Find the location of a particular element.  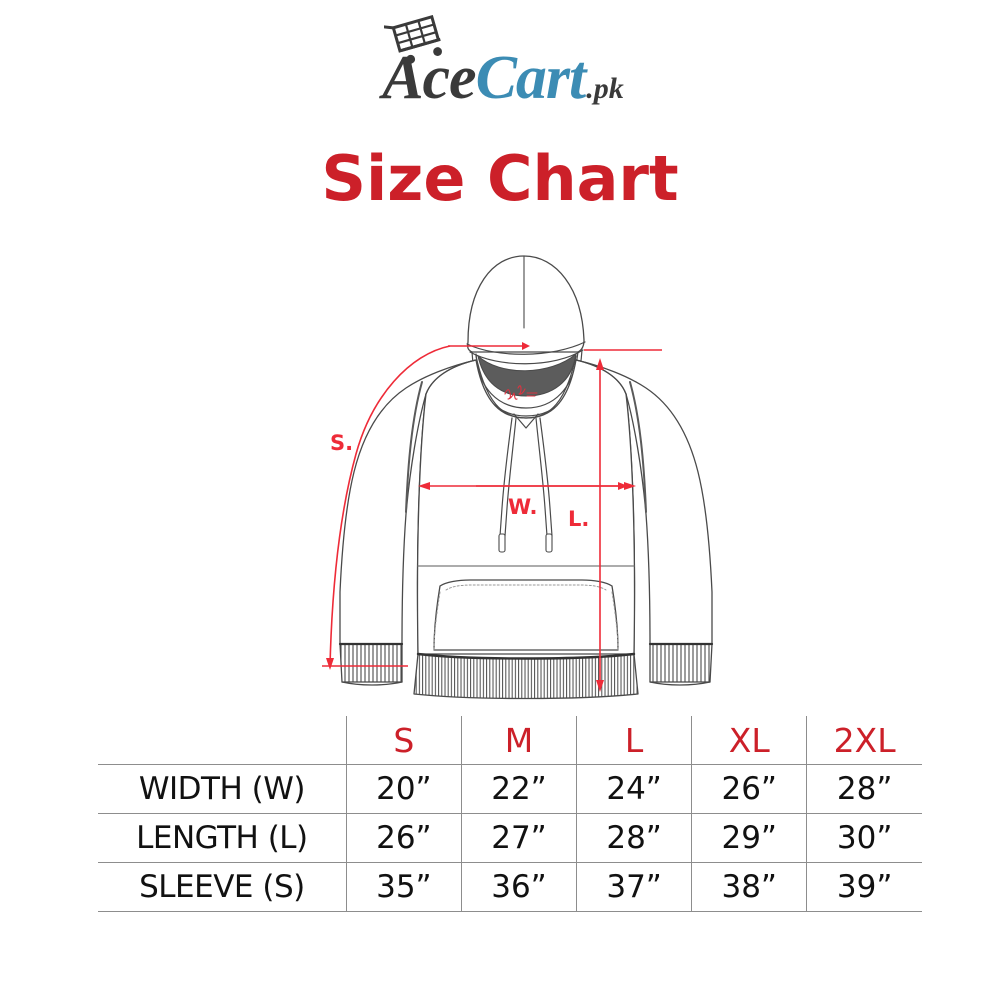

cell-width-l: 24” is located at coordinates (634, 789).